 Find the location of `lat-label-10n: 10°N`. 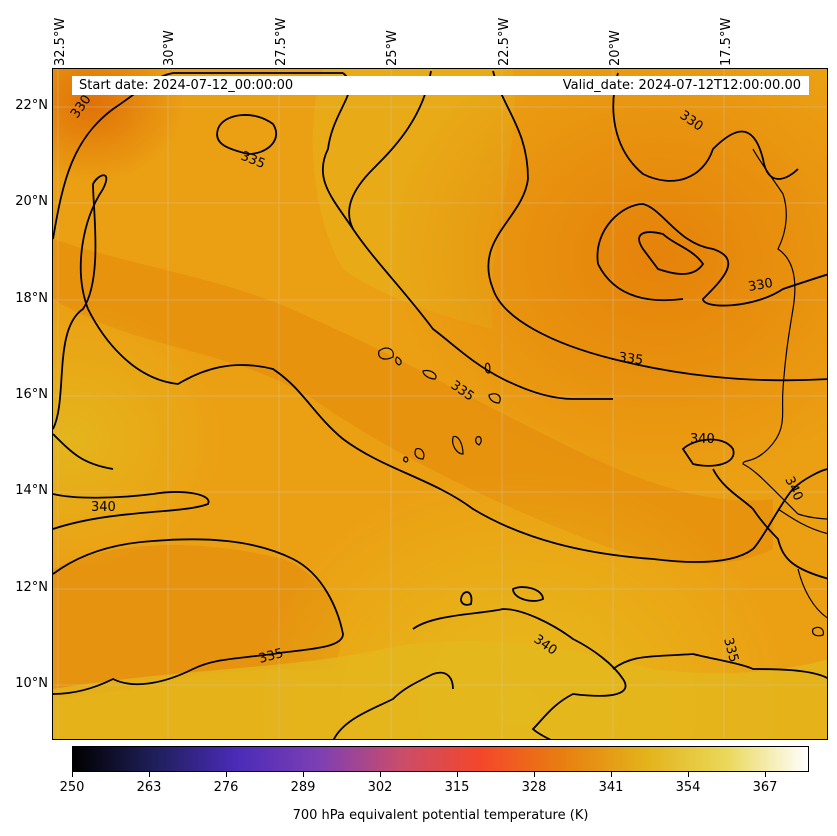

lat-label-10n: 10°N is located at coordinates (31, 683).